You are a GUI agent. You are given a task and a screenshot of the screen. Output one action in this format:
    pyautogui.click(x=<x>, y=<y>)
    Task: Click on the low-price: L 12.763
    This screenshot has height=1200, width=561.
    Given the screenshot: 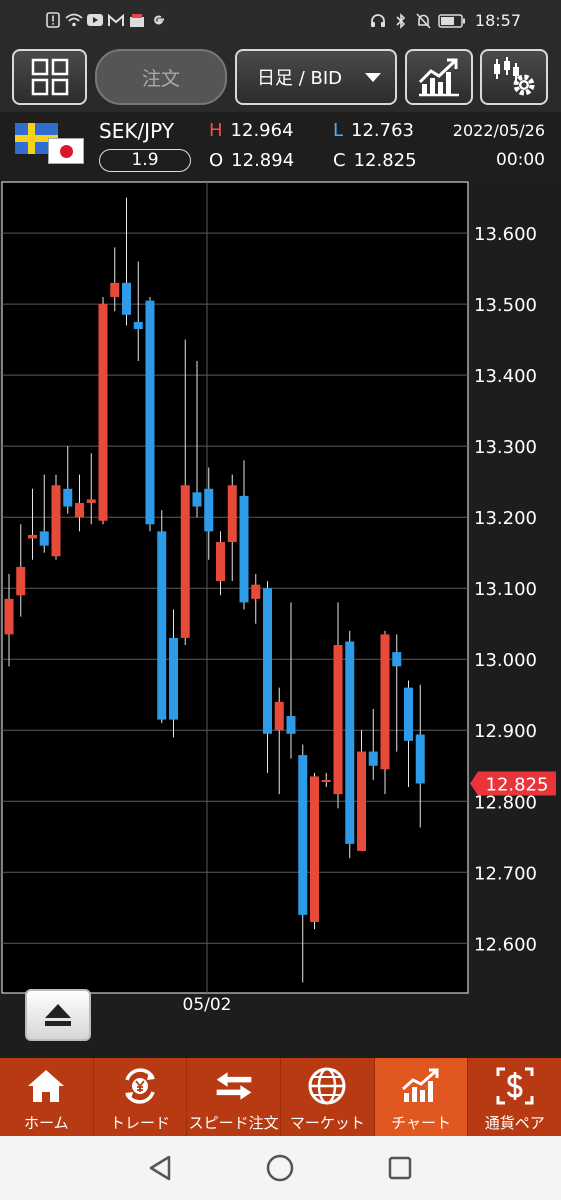 What is the action you would take?
    pyautogui.click(x=373, y=130)
    